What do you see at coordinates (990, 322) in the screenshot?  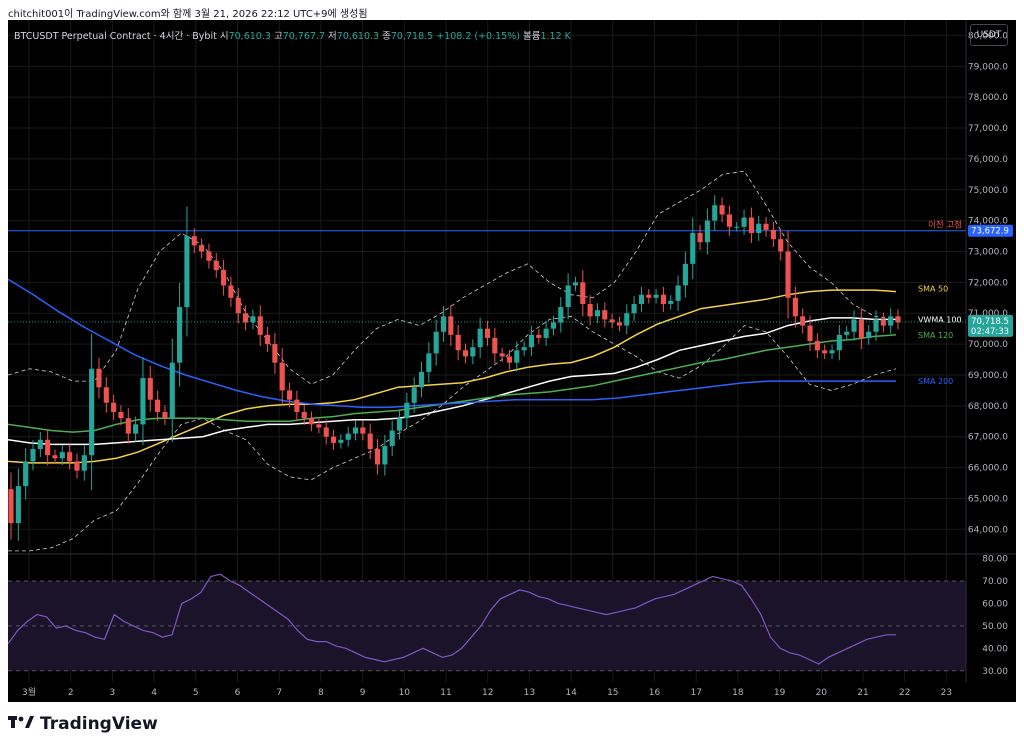 I see `current-price-text: 70,718.5` at bounding box center [990, 322].